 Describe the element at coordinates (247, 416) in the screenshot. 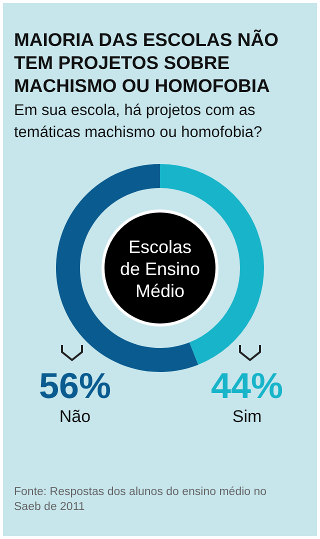

I see `slice-label: Sim` at that location.